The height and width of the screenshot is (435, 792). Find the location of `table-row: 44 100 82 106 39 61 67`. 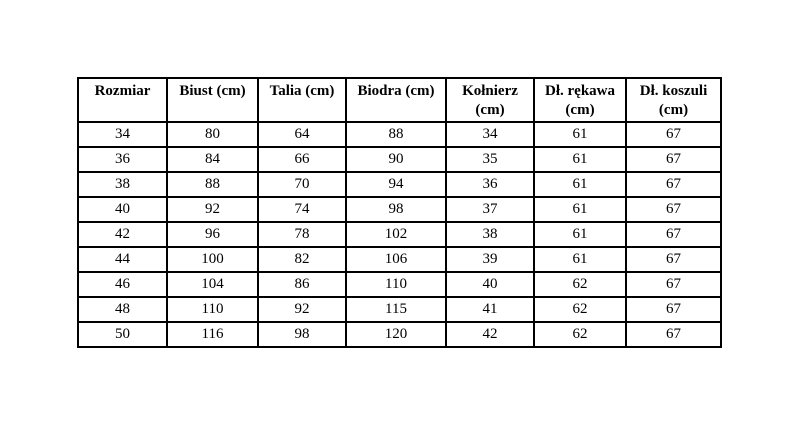

table-row: 44 100 82 106 39 61 67 is located at coordinates (399, 259).